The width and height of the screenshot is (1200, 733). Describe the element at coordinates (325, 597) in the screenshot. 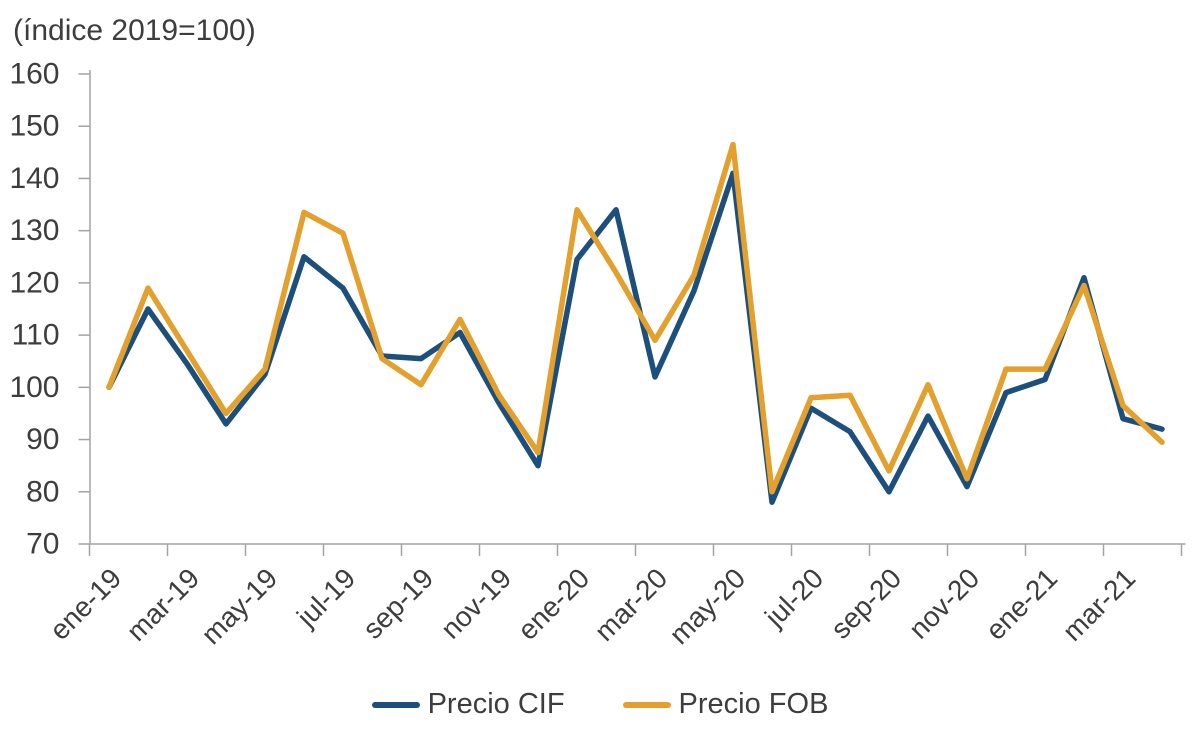

I see `x-axis-tick-label: jul-19` at that location.